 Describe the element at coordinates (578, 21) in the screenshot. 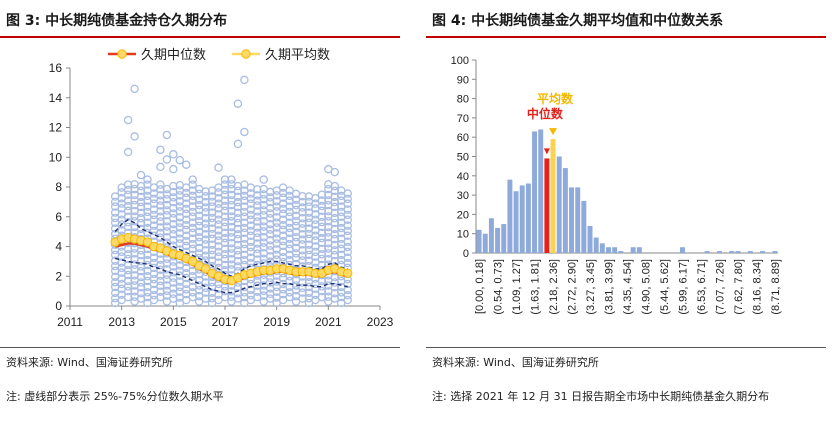

I see `right-figure-title: 图 4: 中长期纯债基金久期平均值和中位数关系` at that location.